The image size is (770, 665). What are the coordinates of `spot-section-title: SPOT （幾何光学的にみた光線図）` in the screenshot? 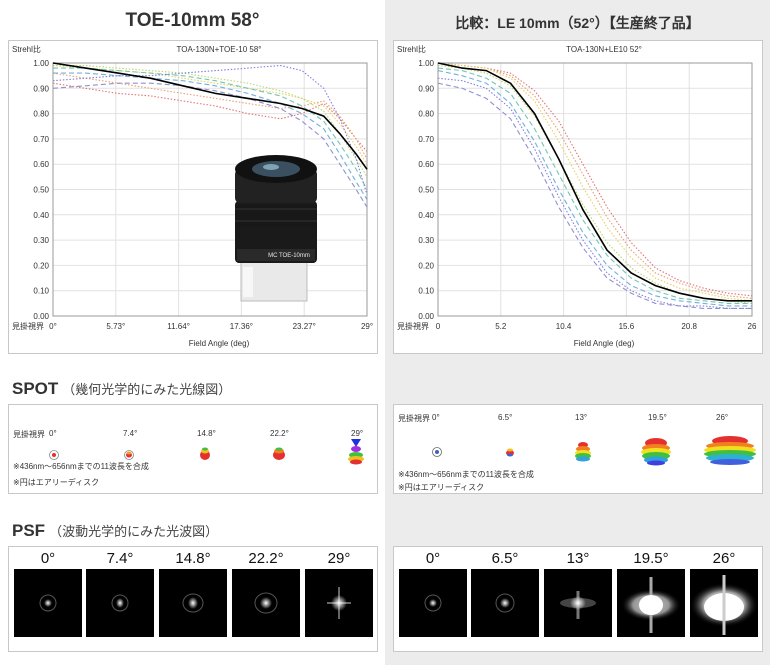 It's located at (122, 388).